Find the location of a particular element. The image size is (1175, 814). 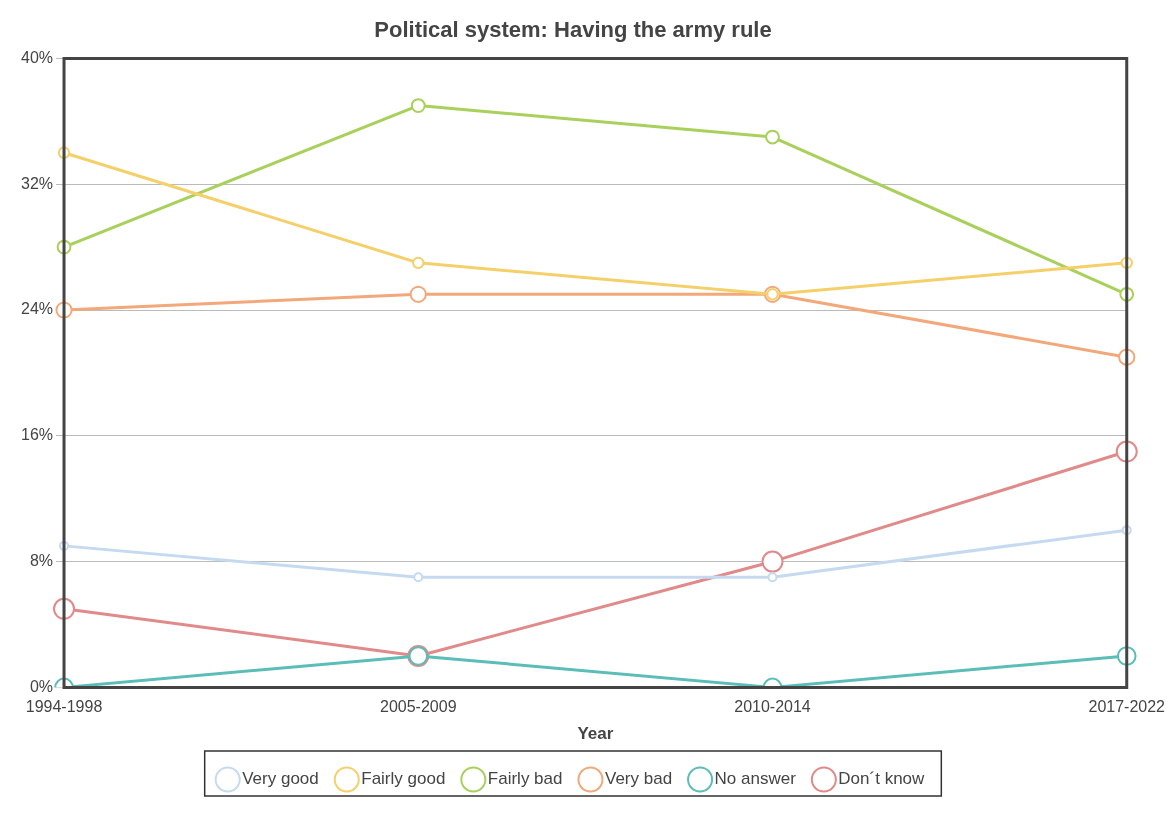

legend-label: No answer is located at coordinates (755, 779).